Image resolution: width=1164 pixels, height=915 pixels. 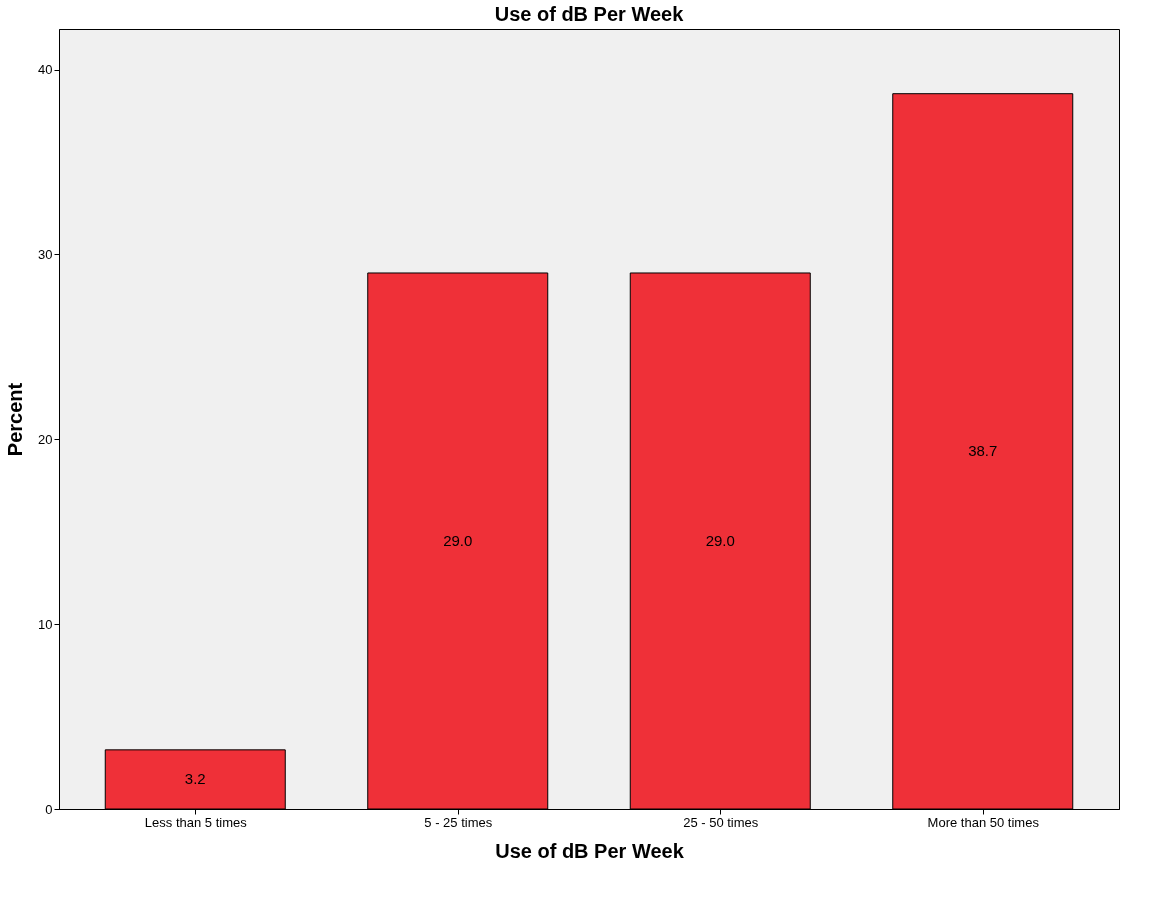 I want to click on y-tick-label: 40, so click(x=45, y=70).